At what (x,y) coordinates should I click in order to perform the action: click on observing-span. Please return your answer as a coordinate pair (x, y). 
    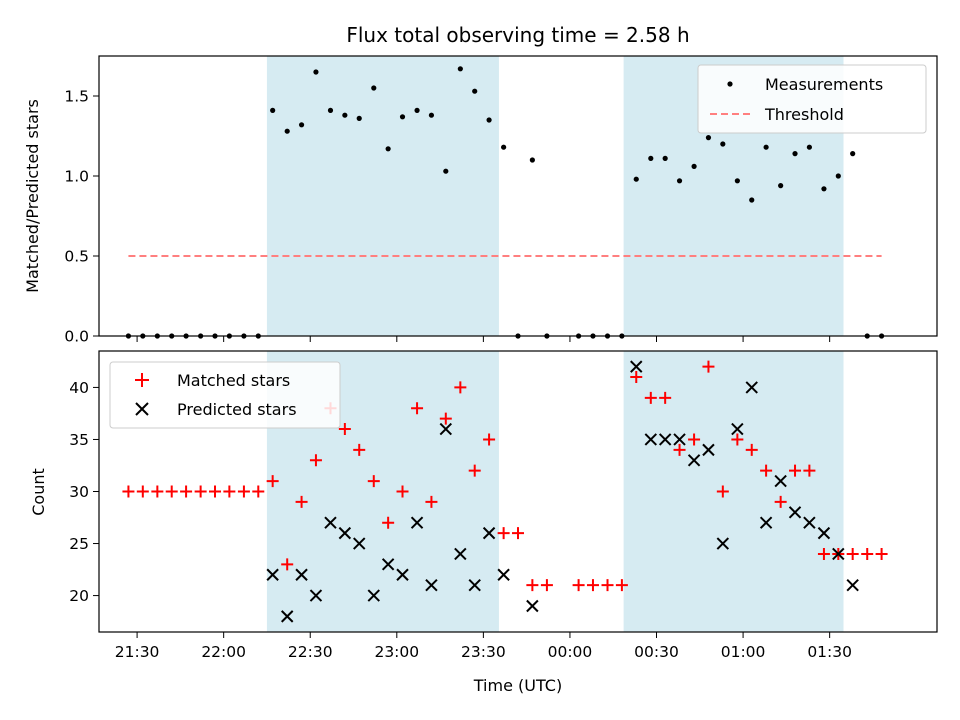
    Looking at the image, I should click on (382, 196).